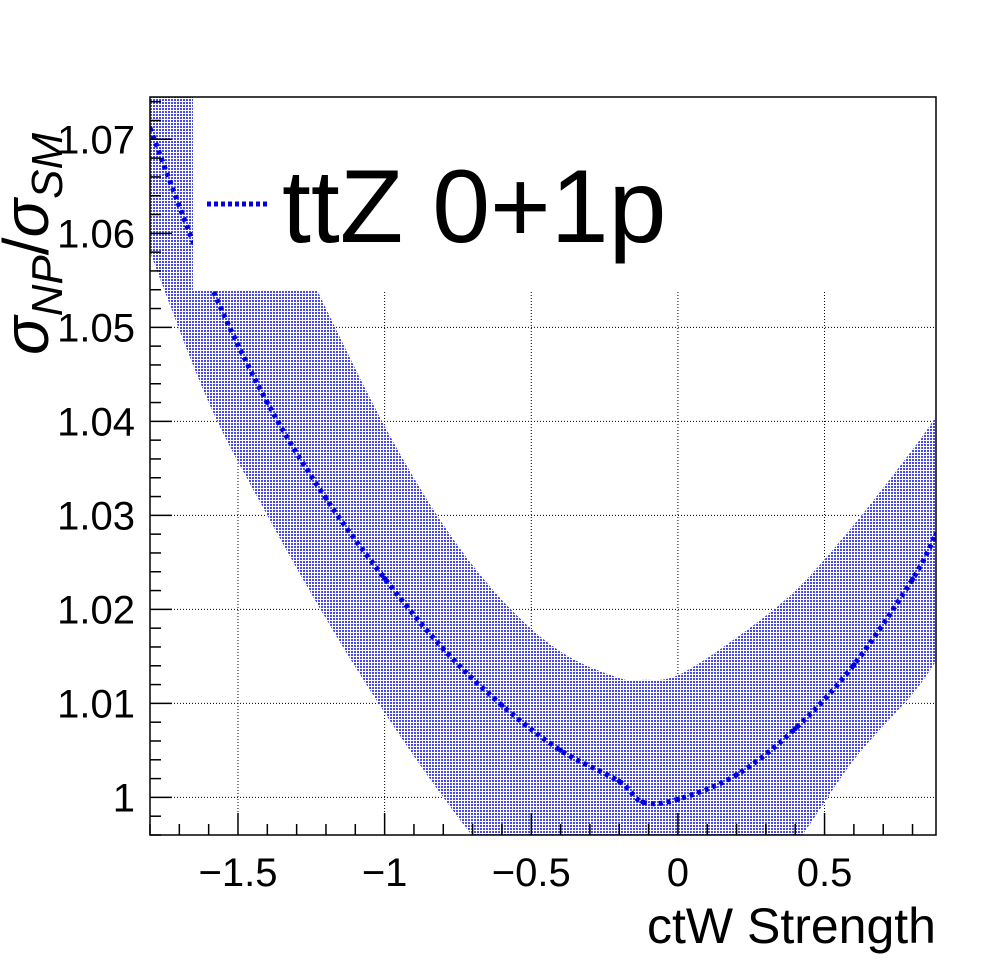 The width and height of the screenshot is (996, 972). I want to click on y-axis-title-numerator-sub: NP, so click(47, 286).